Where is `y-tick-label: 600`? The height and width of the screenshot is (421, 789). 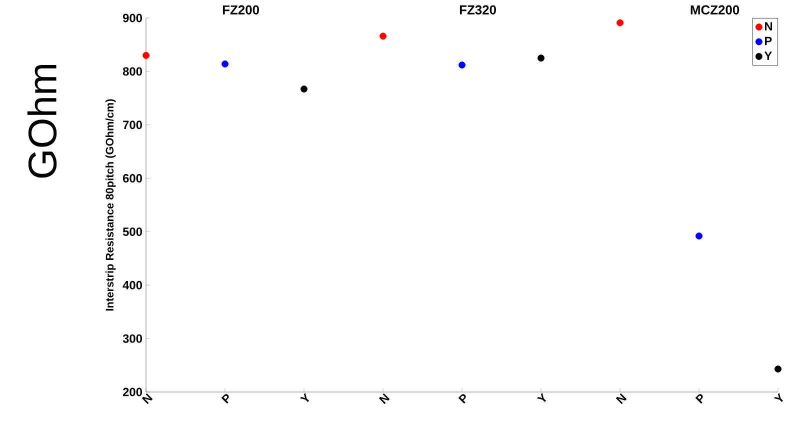 y-tick-label: 600 is located at coordinates (132, 178).